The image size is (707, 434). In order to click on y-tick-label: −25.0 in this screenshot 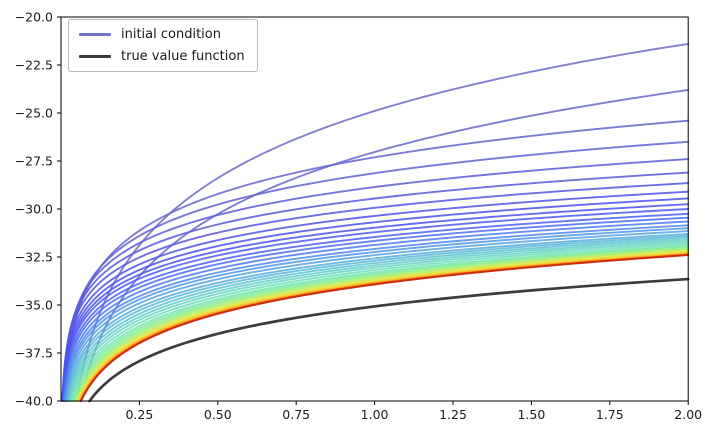, I will do `click(34, 113)`.